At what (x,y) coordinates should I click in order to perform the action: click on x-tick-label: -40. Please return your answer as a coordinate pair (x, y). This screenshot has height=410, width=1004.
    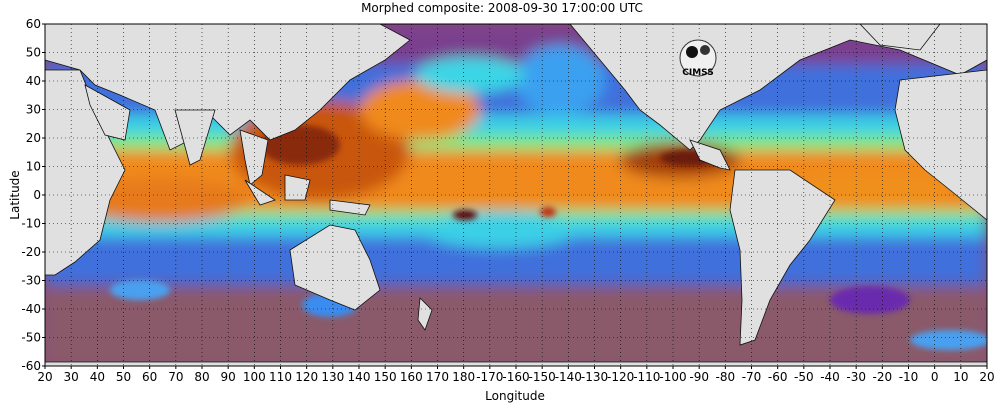
    Looking at the image, I should click on (830, 377).